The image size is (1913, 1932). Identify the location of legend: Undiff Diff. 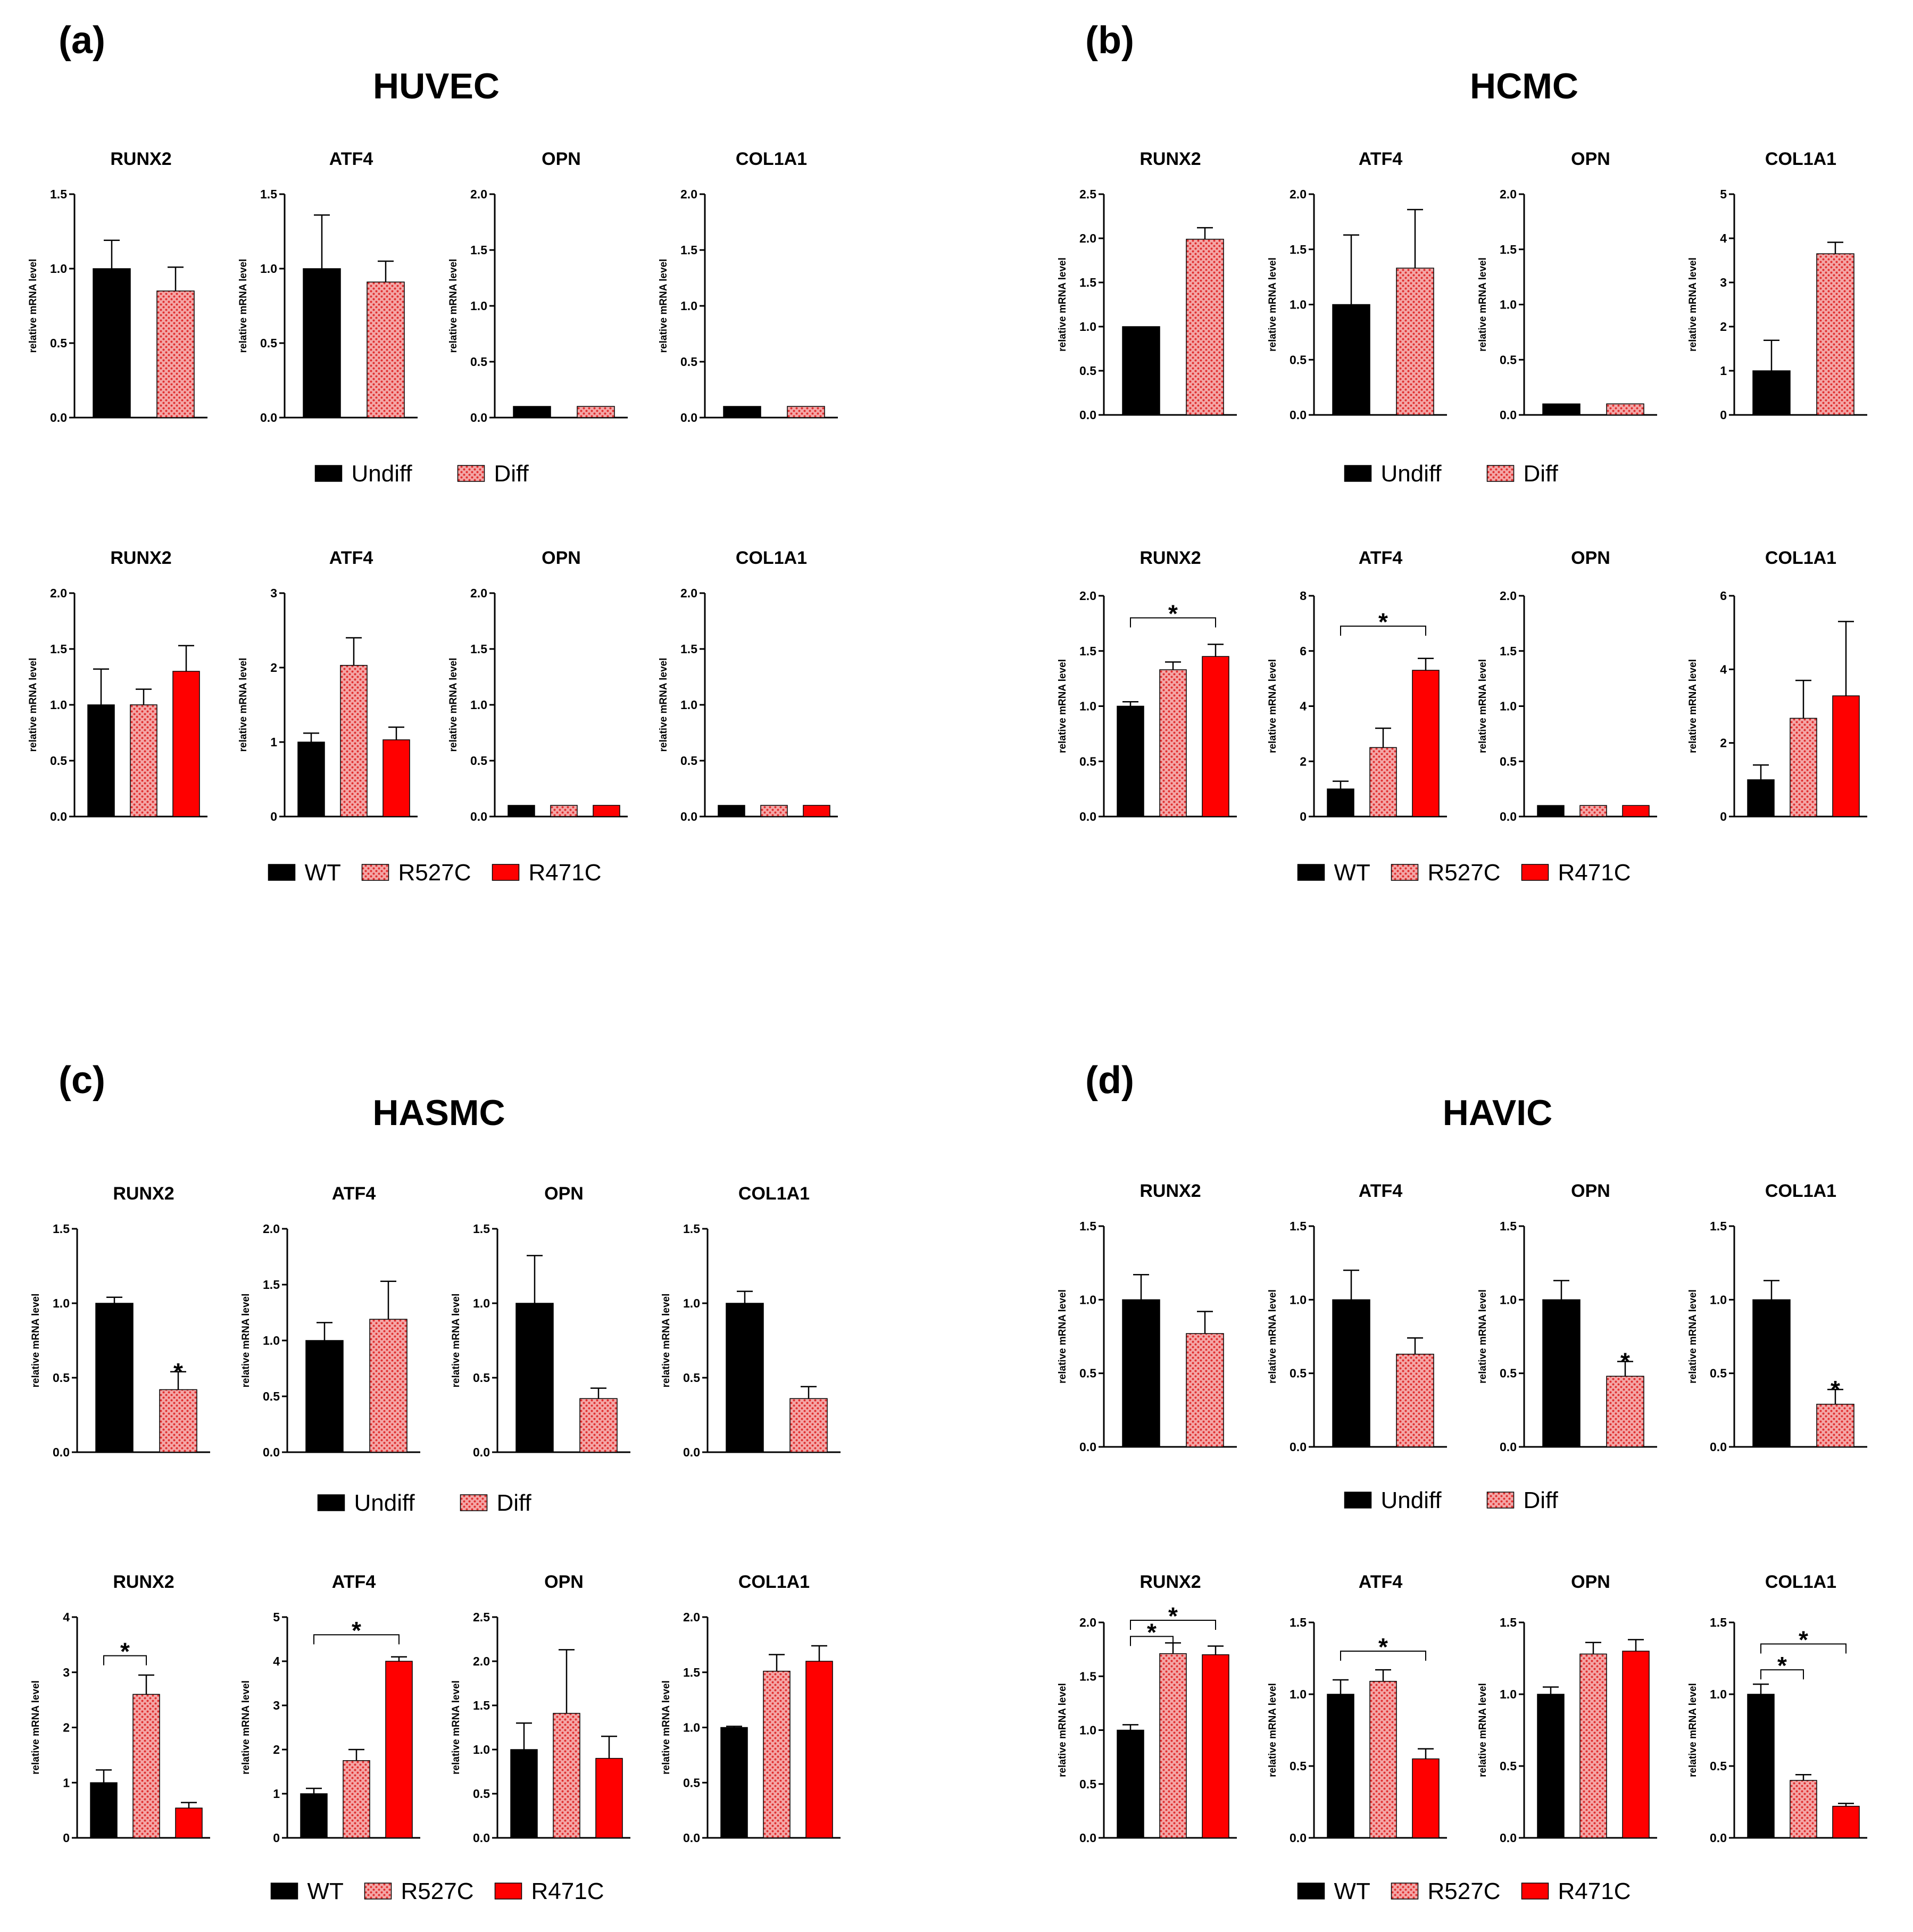
(421, 474).